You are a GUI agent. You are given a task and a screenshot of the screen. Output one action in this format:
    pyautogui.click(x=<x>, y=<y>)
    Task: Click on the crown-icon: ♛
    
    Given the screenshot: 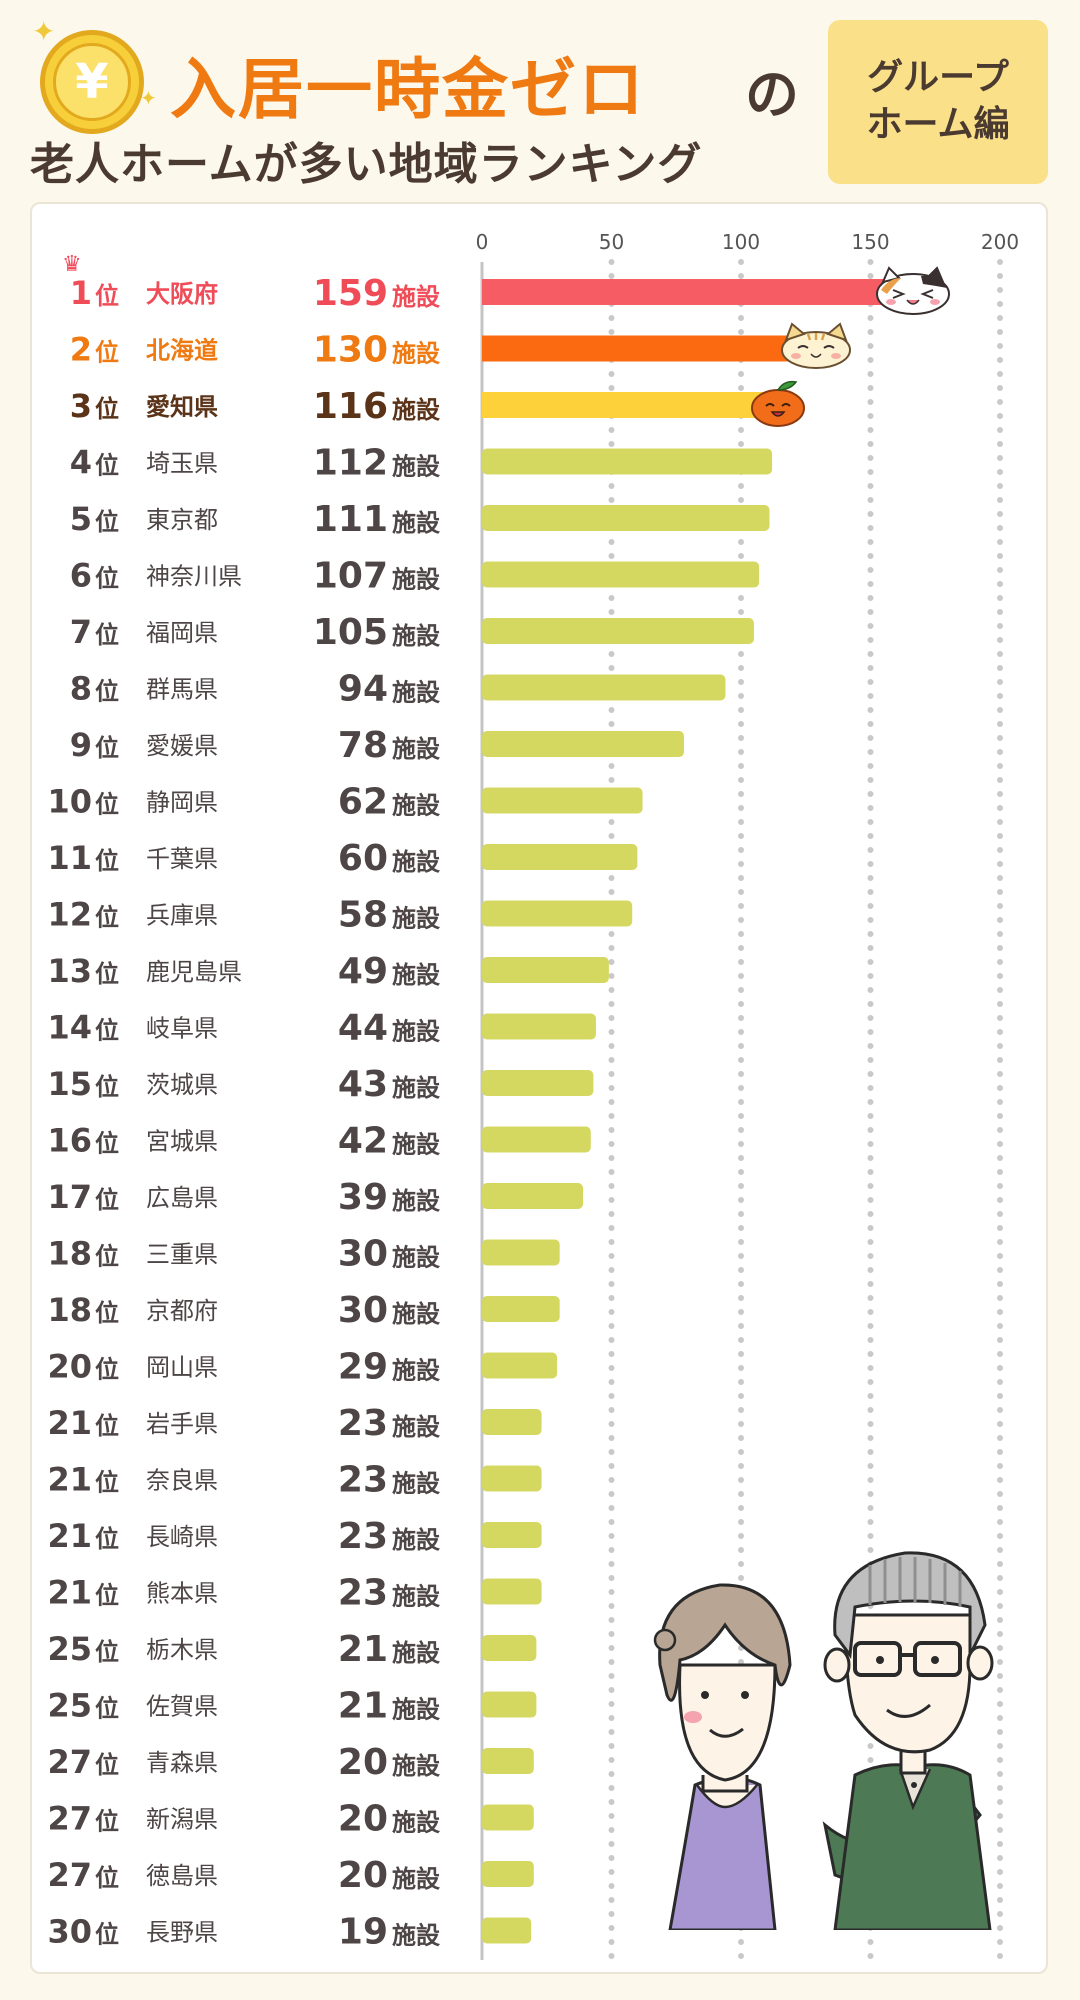 What is the action you would take?
    pyautogui.click(x=72, y=264)
    